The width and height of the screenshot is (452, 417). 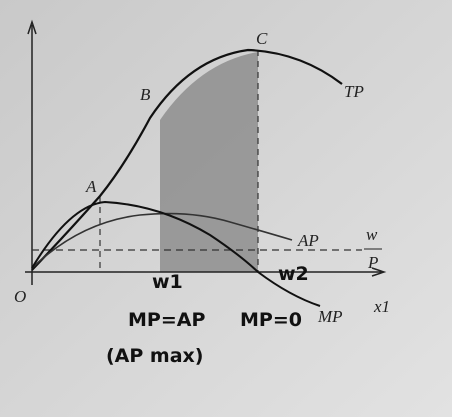 I want to click on hand-ap-max: (AP max), so click(x=155, y=356).